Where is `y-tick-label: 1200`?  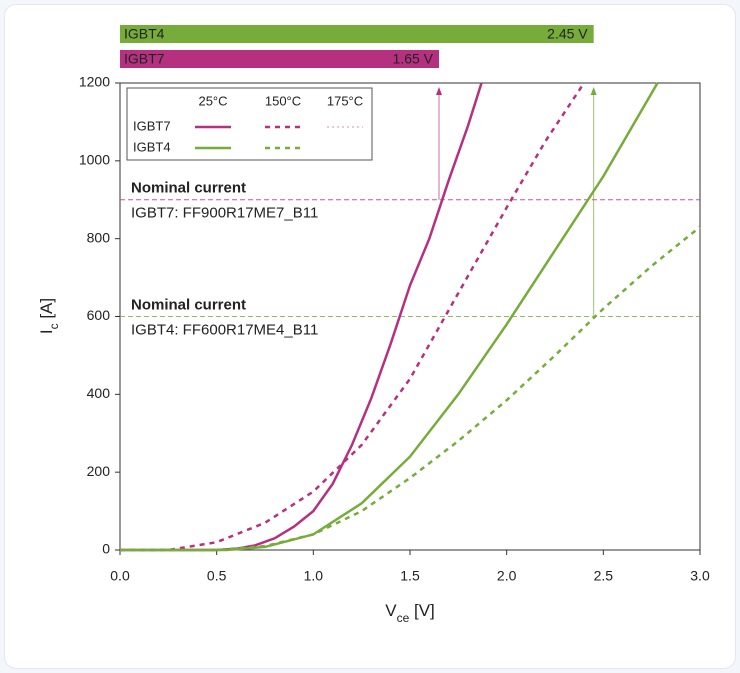
y-tick-label: 1200 is located at coordinates (94, 82).